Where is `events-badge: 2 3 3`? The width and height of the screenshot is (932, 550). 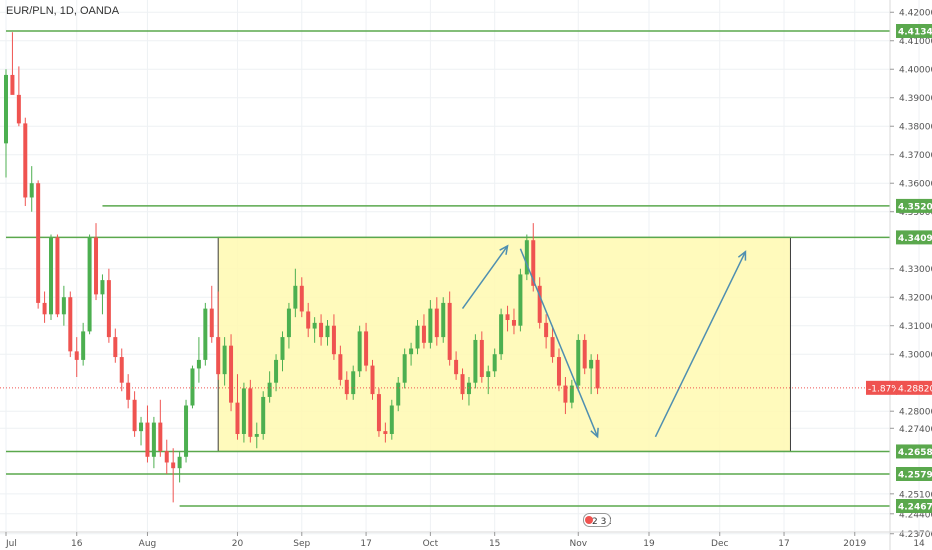 events-badge: 2 3 3 is located at coordinates (597, 520).